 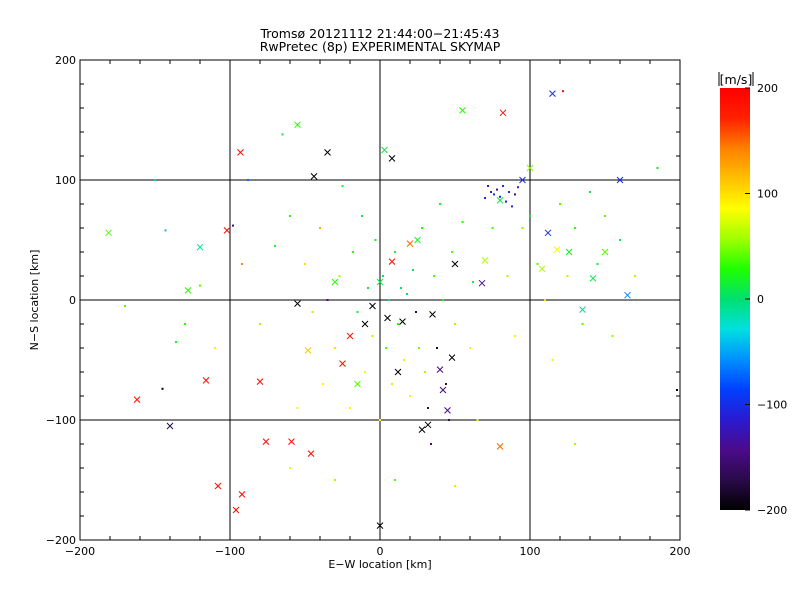 I want to click on colorbar-tick-label-4: −200, so click(x=772, y=510).